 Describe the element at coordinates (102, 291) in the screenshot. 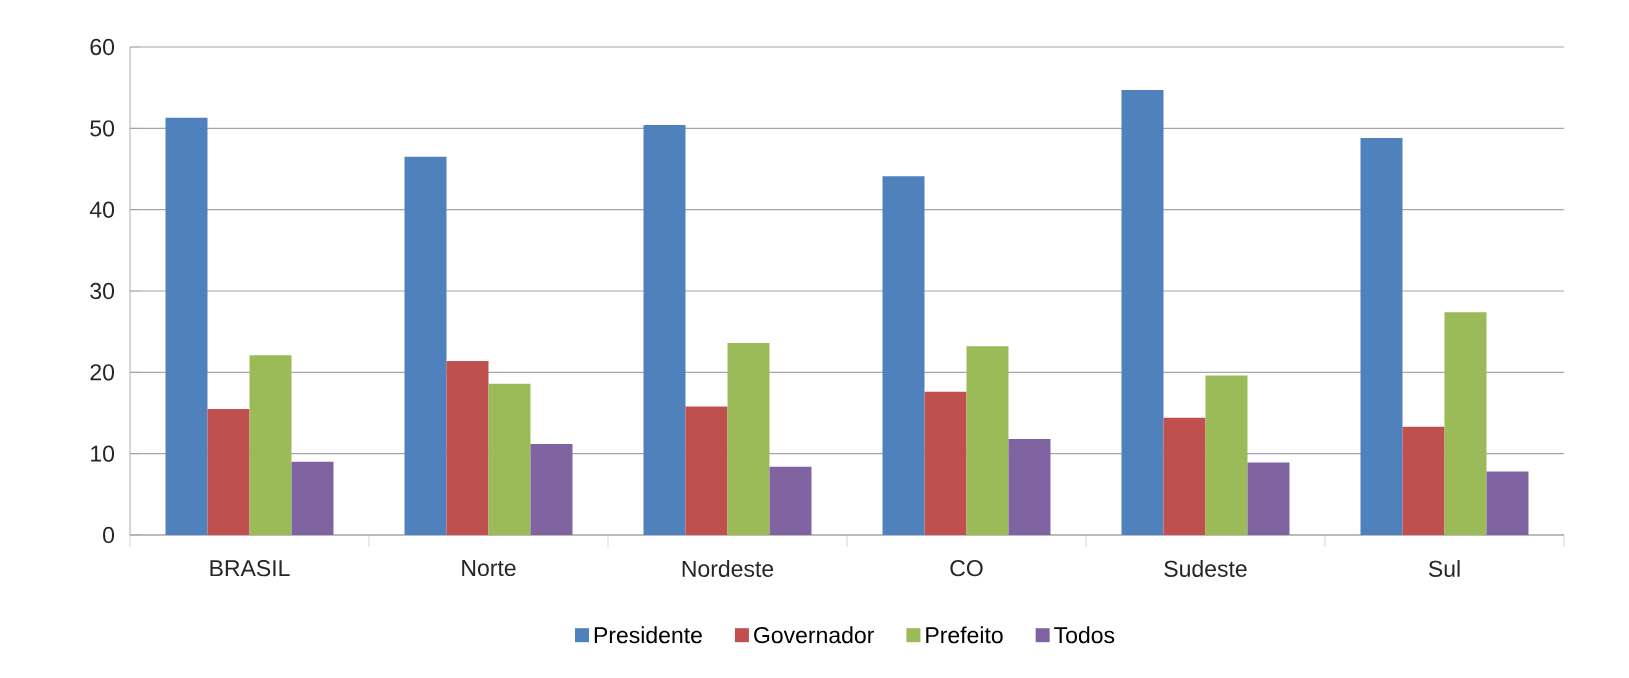

I see `y-tick-label: 30` at that location.